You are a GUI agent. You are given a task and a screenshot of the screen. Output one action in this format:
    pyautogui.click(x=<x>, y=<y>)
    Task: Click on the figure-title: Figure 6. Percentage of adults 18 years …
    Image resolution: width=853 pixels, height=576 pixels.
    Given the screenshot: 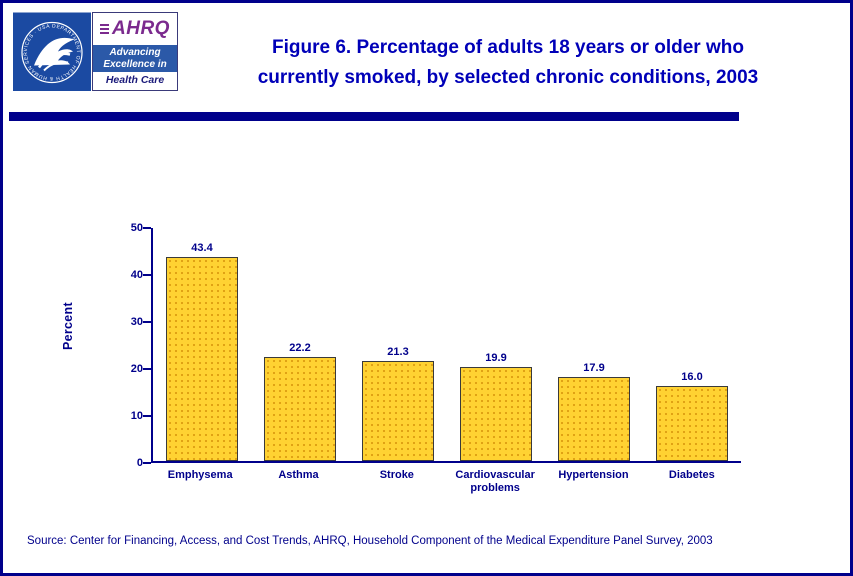 What is the action you would take?
    pyautogui.click(x=508, y=63)
    